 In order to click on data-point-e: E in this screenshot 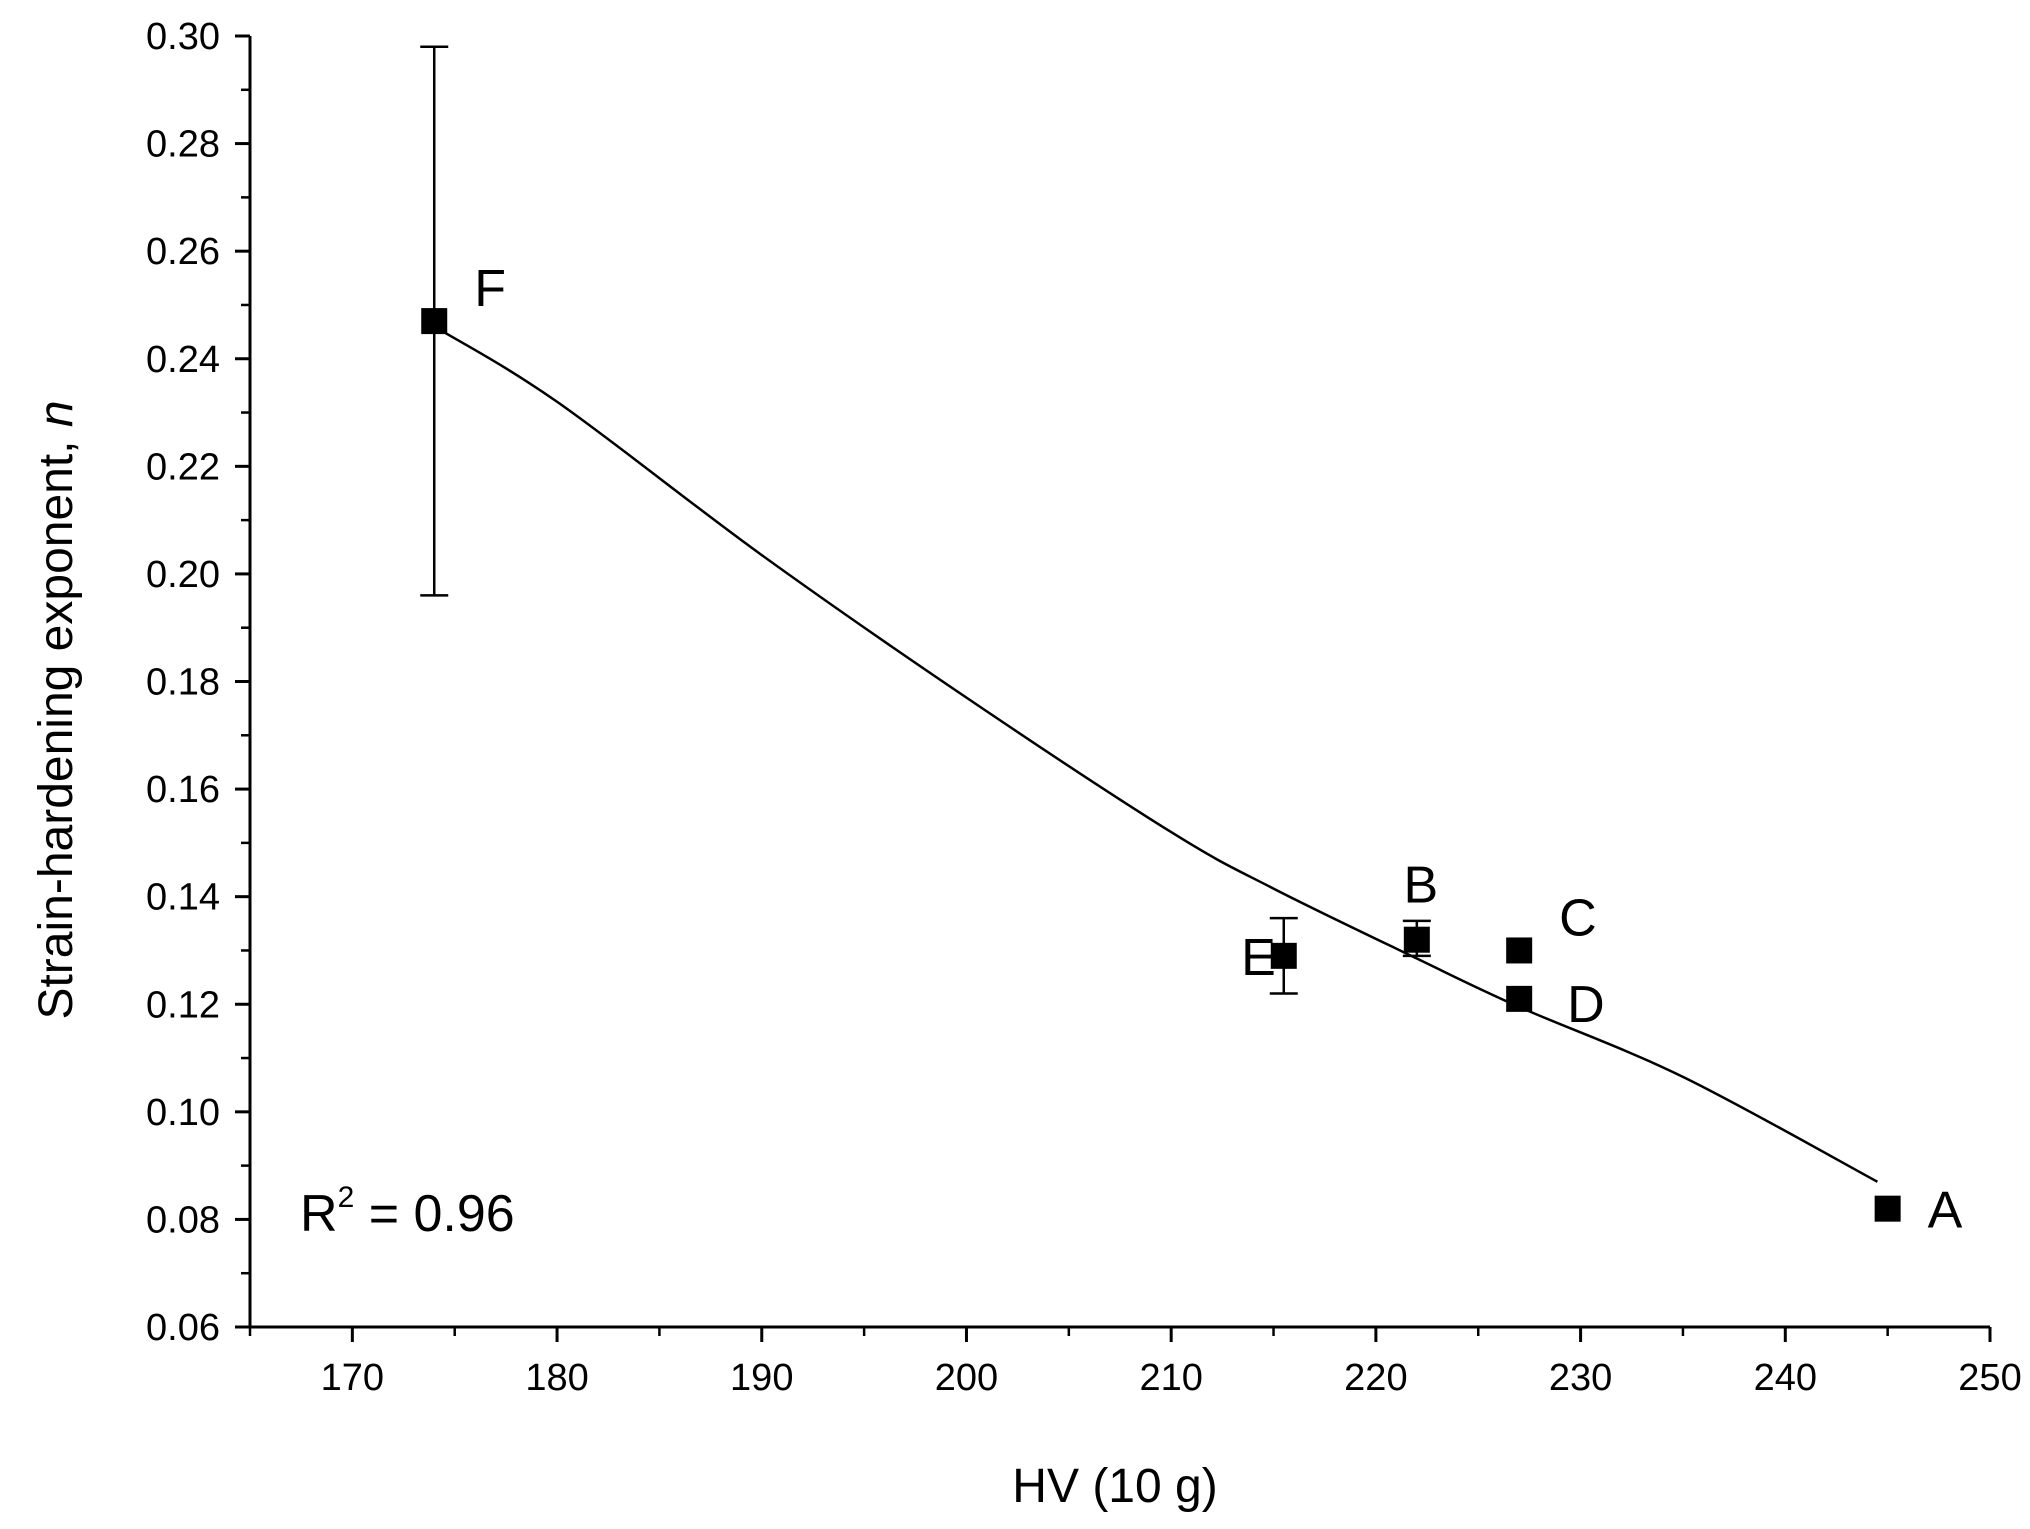, I will do `click(1269, 955)`.